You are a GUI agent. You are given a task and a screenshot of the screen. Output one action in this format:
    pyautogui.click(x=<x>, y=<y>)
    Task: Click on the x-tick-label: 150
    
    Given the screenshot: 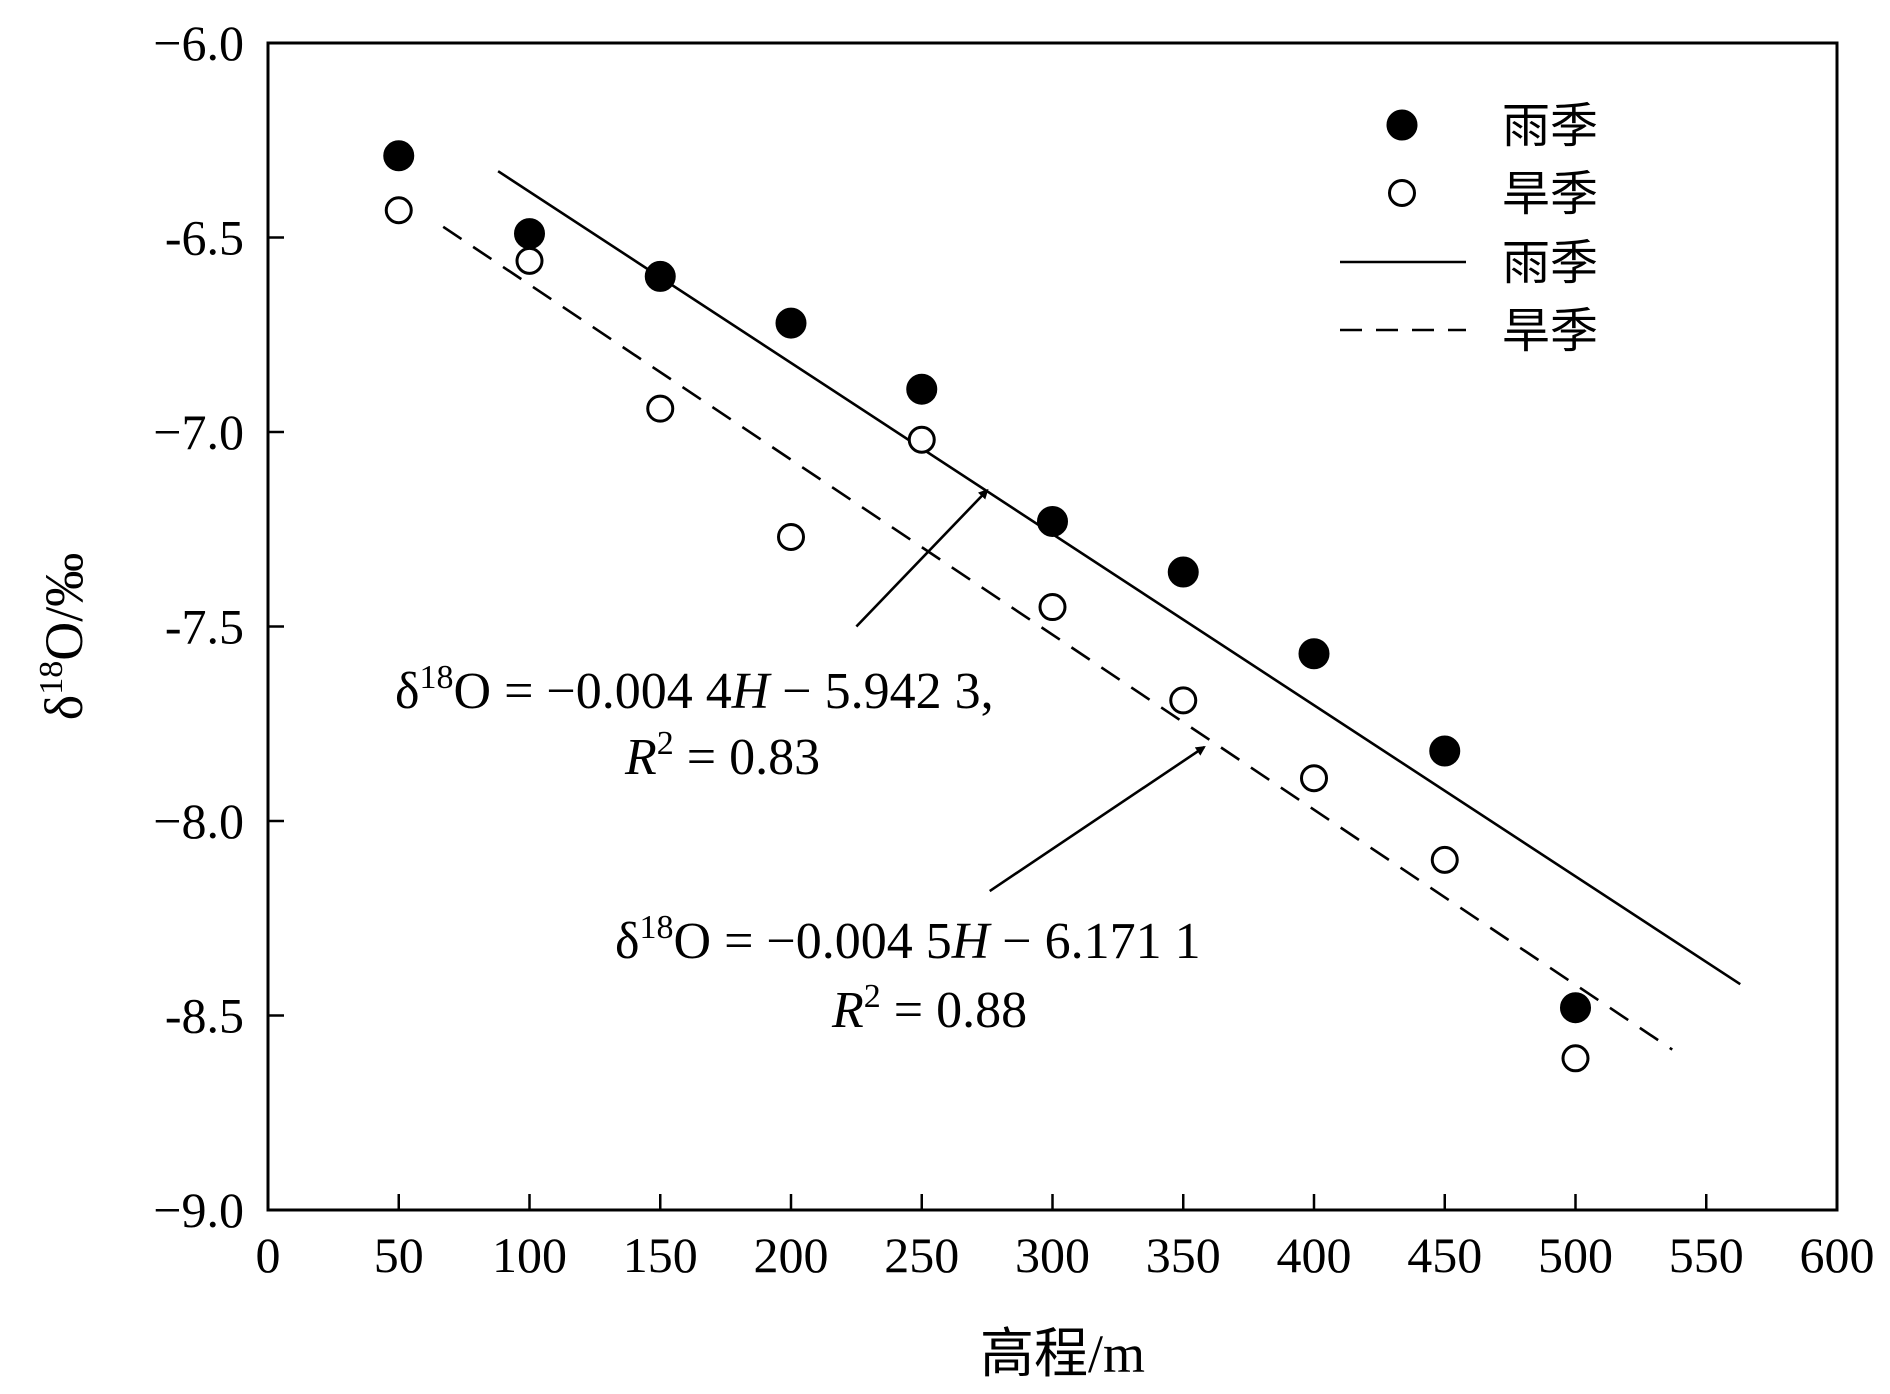 What is the action you would take?
    pyautogui.click(x=660, y=1255)
    